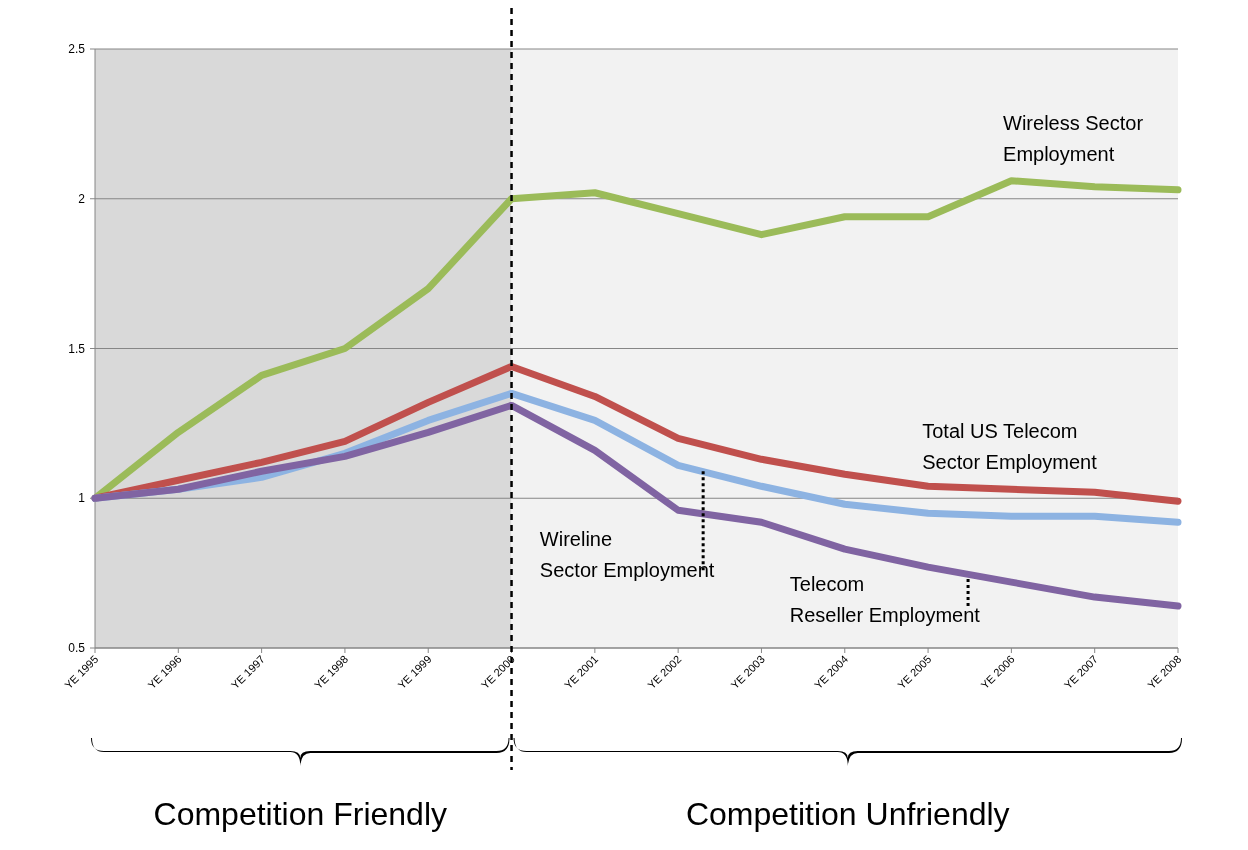 Image resolution: width=1248 pixels, height=850 pixels. Describe the element at coordinates (300, 814) in the screenshot. I see `text: Competition Friendly` at that location.